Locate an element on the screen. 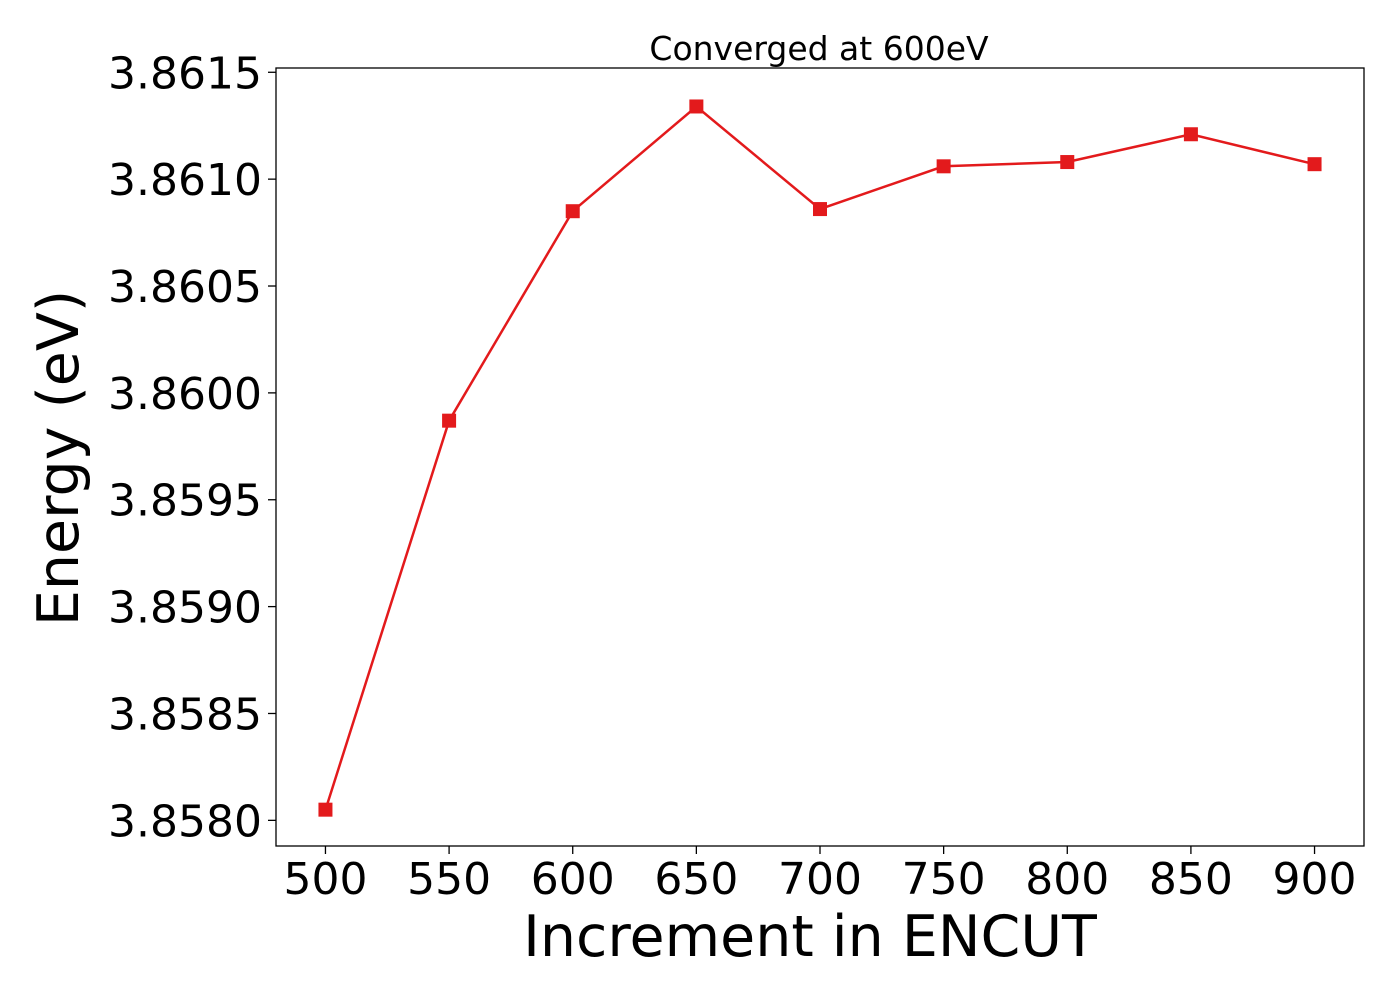 The height and width of the screenshot is (1000, 1400). y-tick-label: 3.8585 is located at coordinates (185, 714).